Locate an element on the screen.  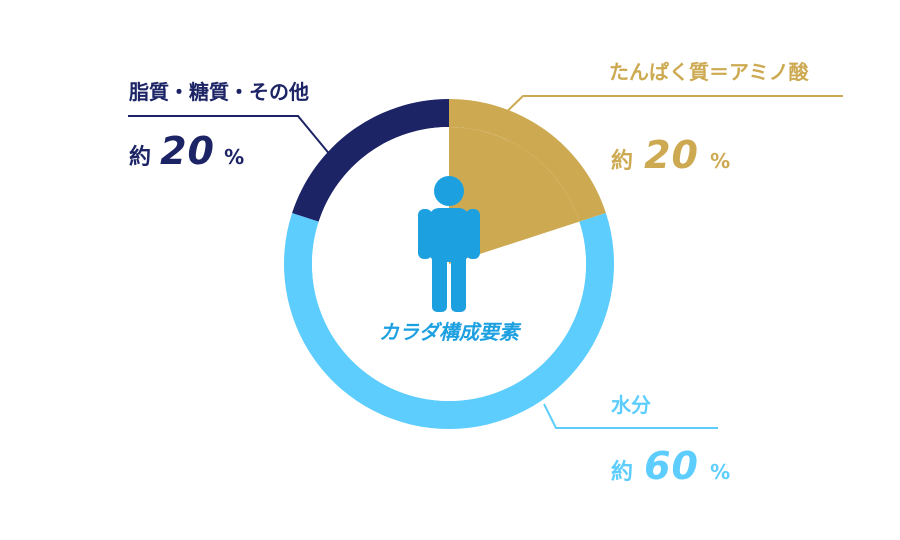
protein-number: 20 is located at coordinates (671, 155).